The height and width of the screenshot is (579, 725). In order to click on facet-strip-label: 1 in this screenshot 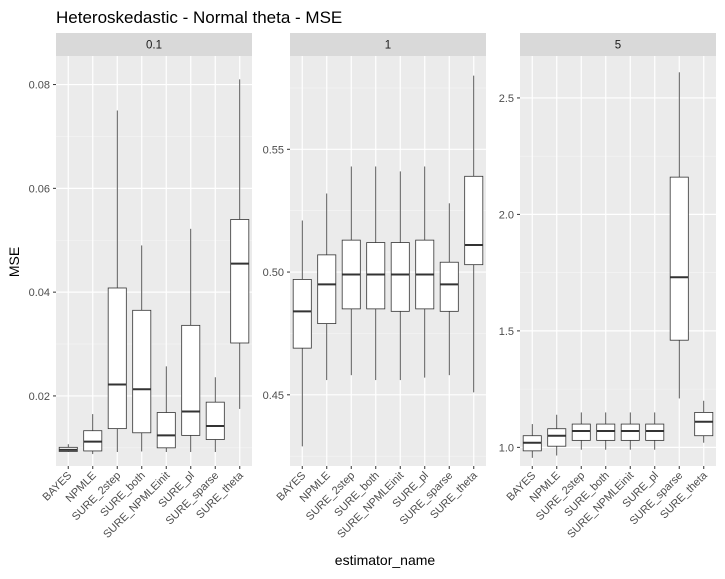, I will do `click(388, 46)`.